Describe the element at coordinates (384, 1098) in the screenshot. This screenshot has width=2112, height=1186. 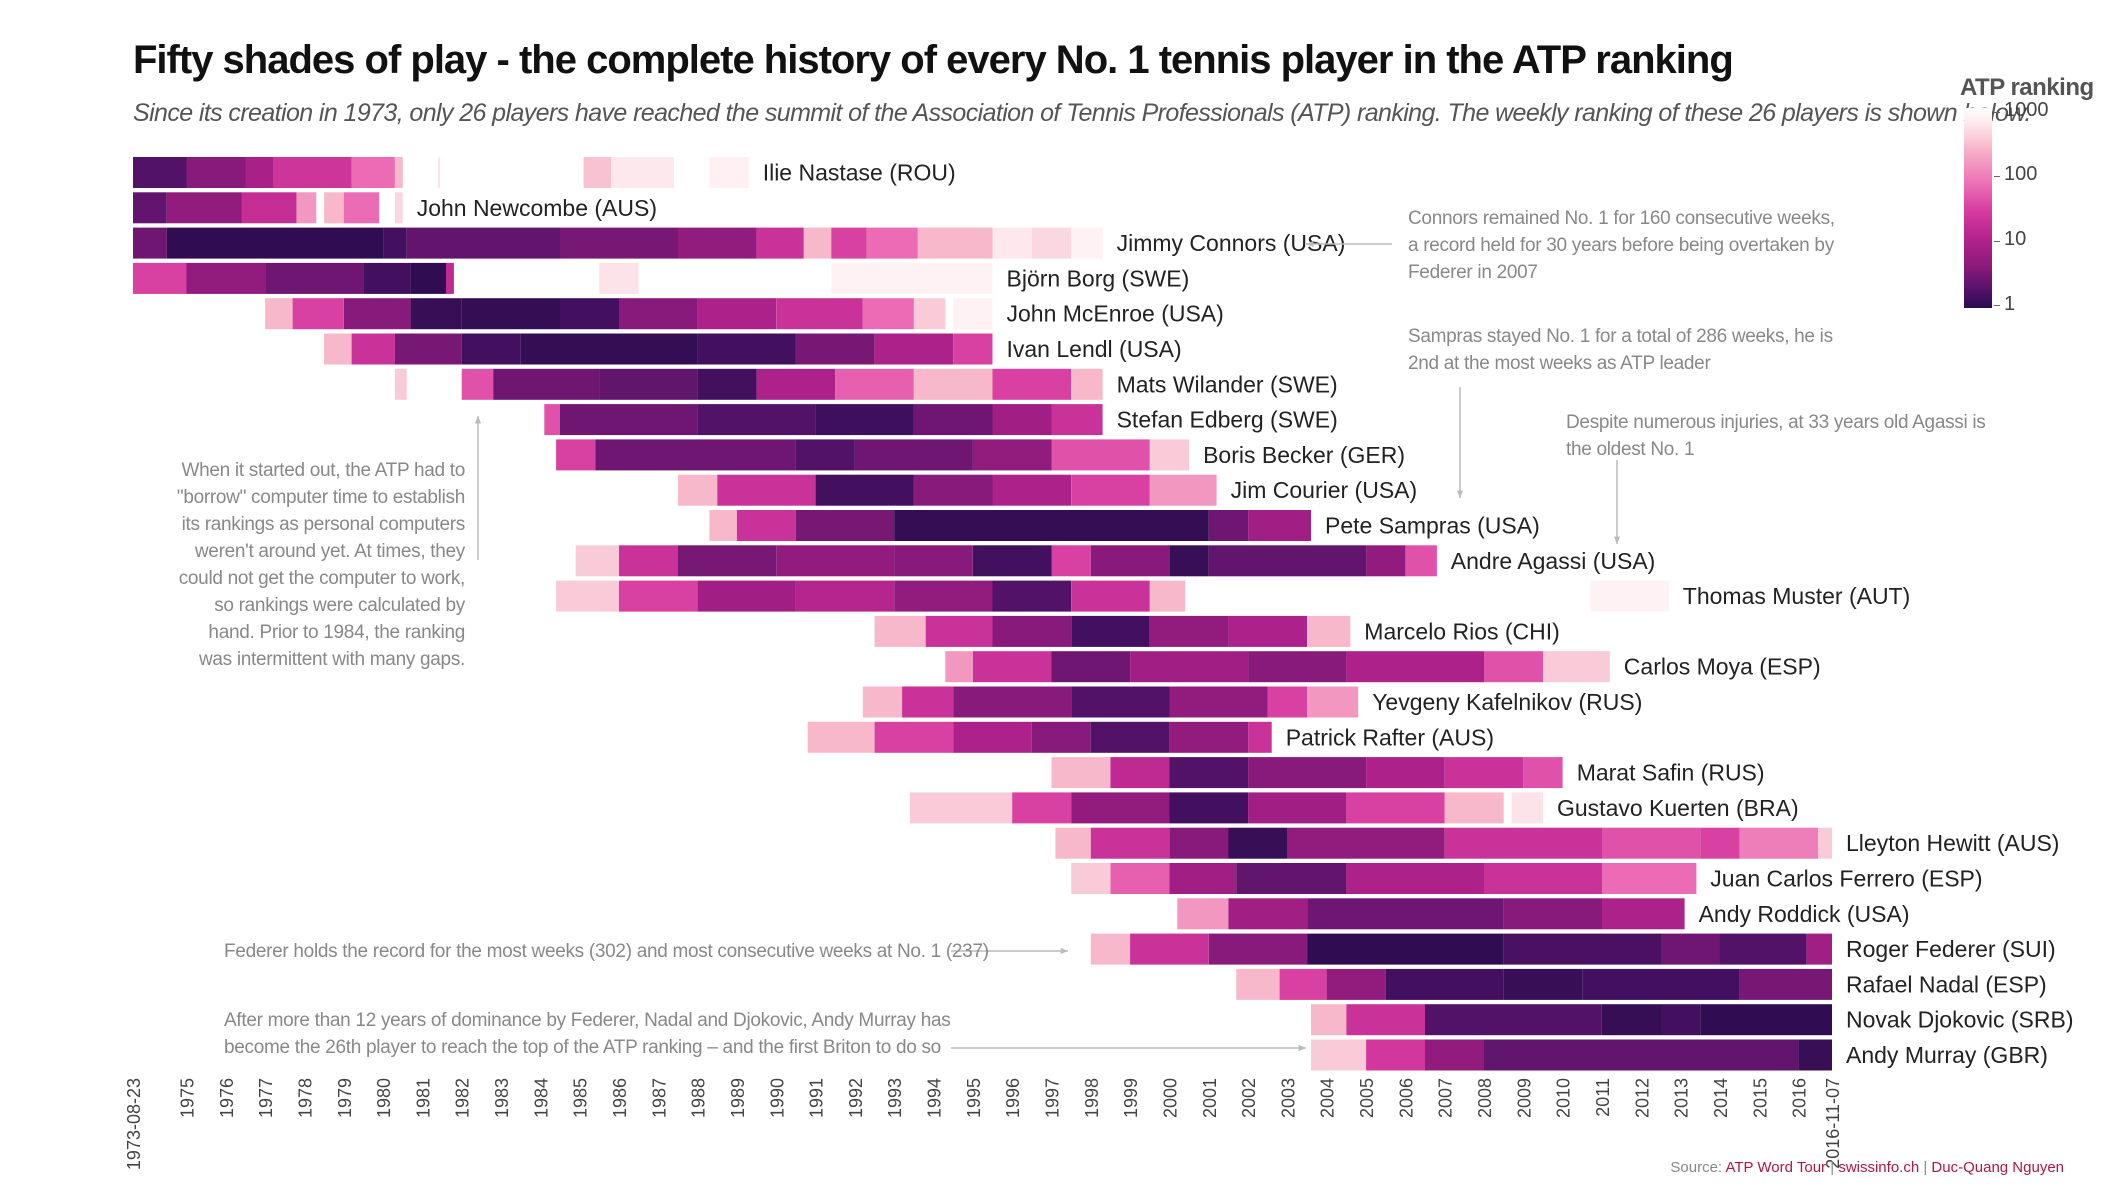
I see `x-tick-label: 1980` at that location.